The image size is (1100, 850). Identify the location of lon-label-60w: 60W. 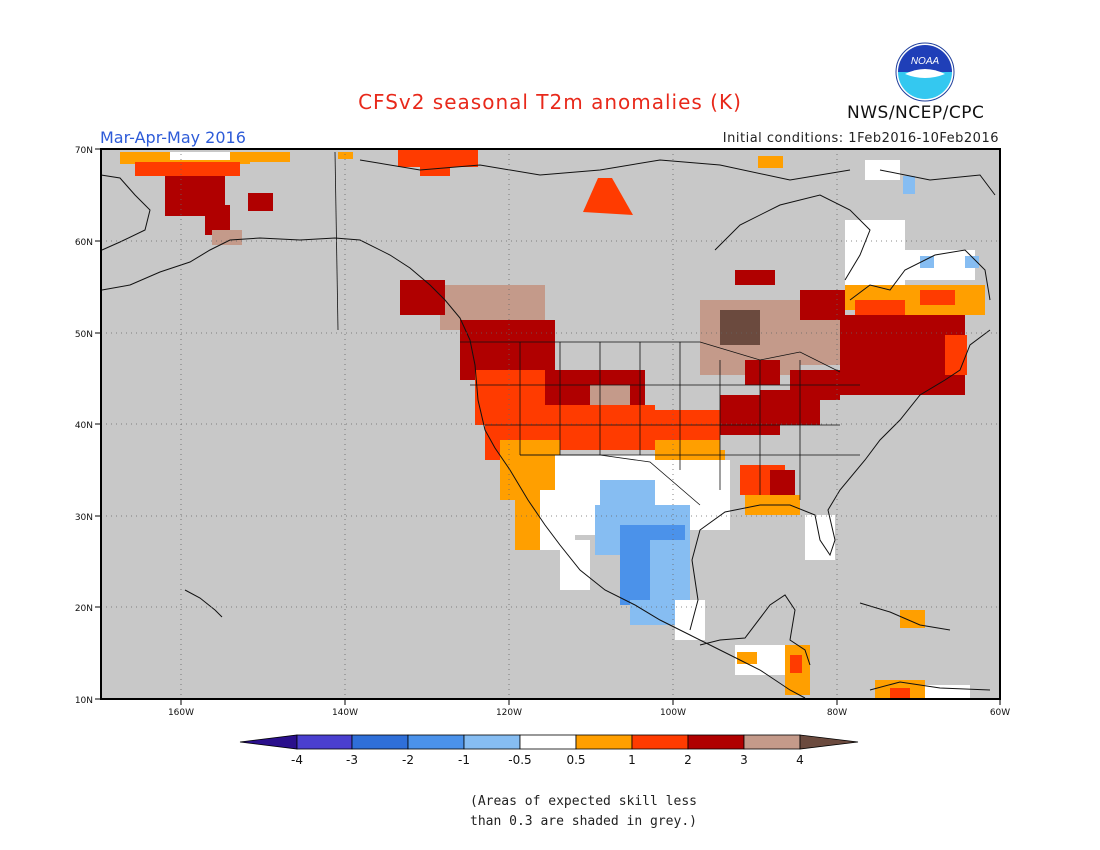
(1000, 713).